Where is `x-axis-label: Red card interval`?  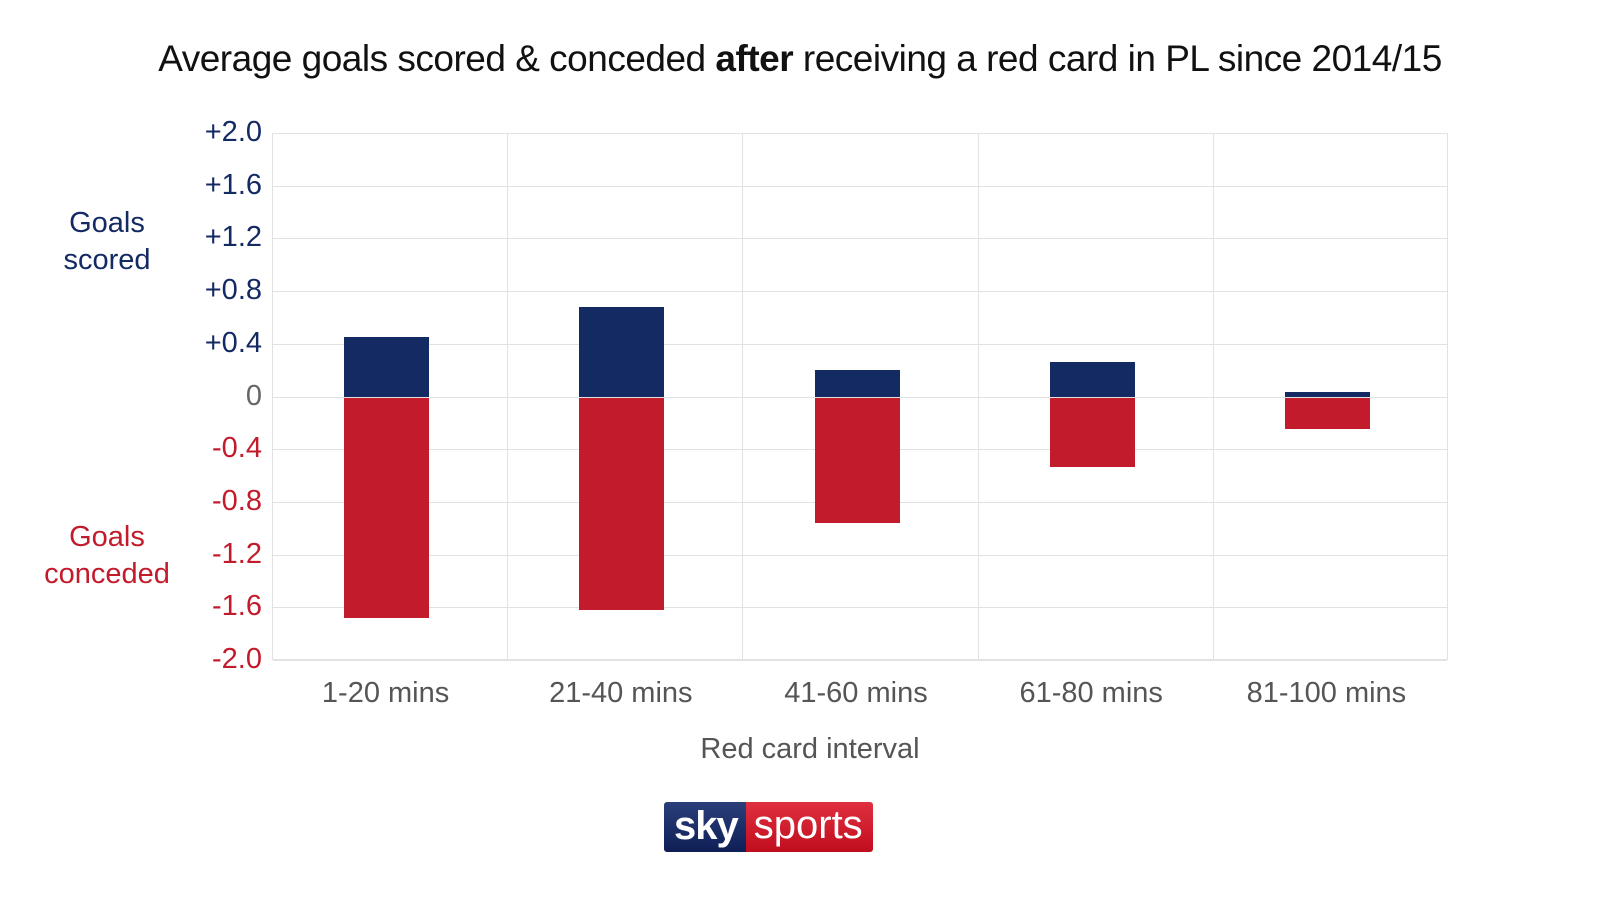
x-axis-label: Red card interval is located at coordinates (810, 749).